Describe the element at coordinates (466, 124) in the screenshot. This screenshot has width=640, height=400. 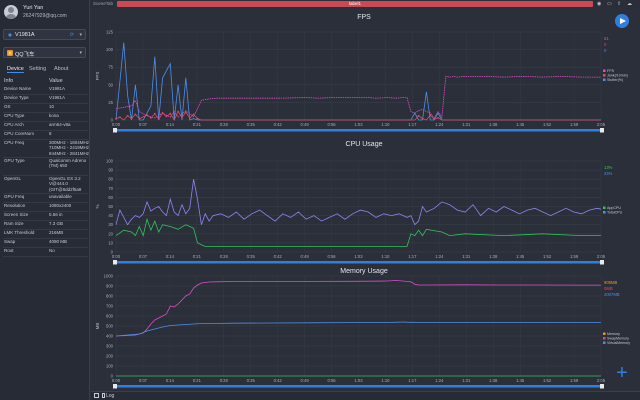
I see `x-tick-label: 1:31` at that location.